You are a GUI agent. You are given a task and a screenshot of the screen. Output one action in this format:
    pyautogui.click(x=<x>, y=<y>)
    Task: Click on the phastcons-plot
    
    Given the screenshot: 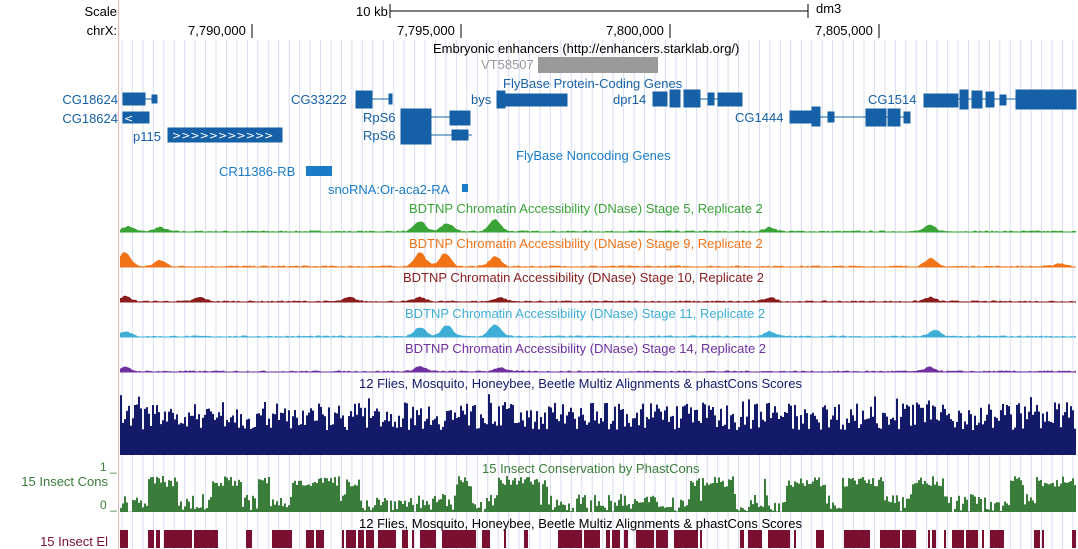 What is the action you would take?
    pyautogui.click(x=598, y=494)
    